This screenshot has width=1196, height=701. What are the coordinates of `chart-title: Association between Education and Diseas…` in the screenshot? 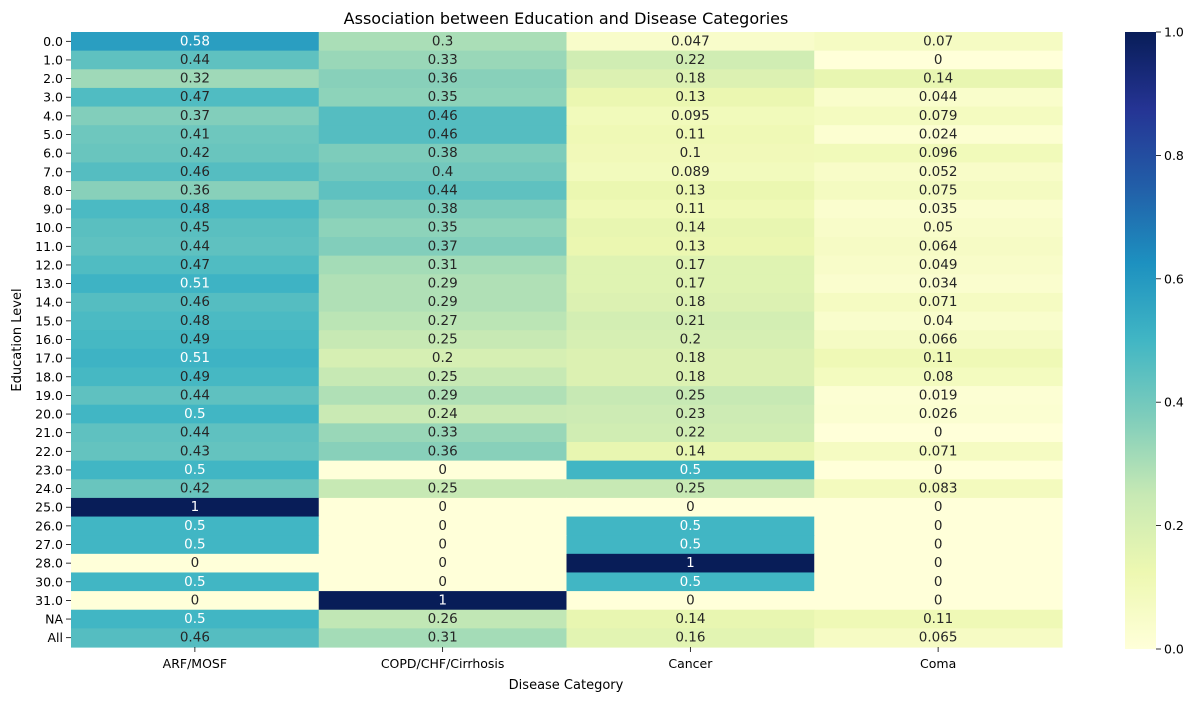 It's located at (566, 18).